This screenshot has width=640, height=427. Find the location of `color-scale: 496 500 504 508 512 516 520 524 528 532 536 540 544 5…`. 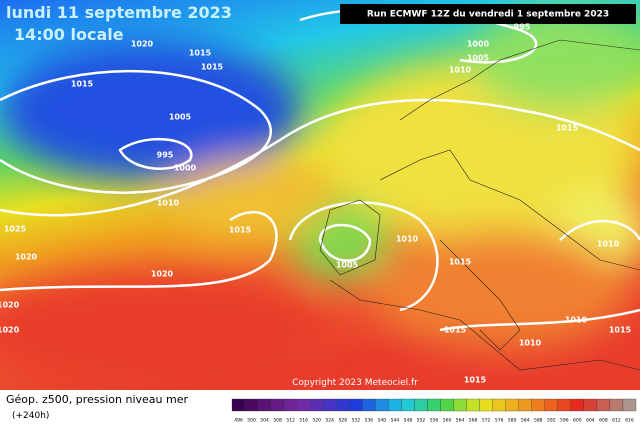

color-scale: 496 500 504 508 512 516 520 524 528 532 536 540 544 5… is located at coordinates (434, 411).